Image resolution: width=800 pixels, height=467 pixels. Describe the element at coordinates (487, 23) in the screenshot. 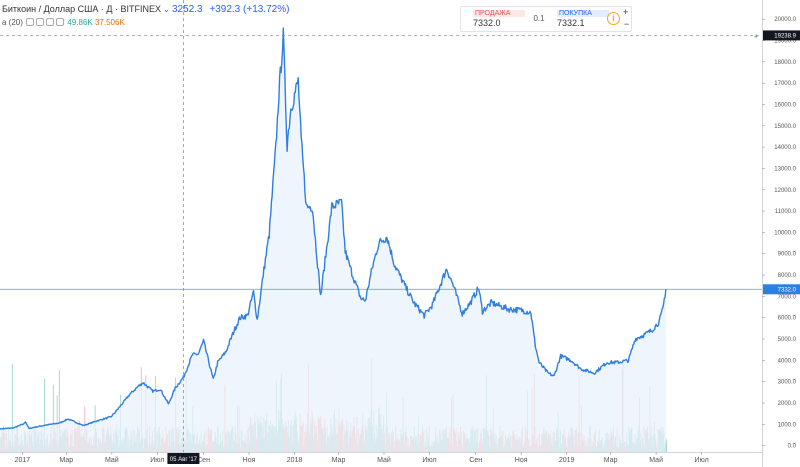

I see `sell-price: 7332.0` at that location.